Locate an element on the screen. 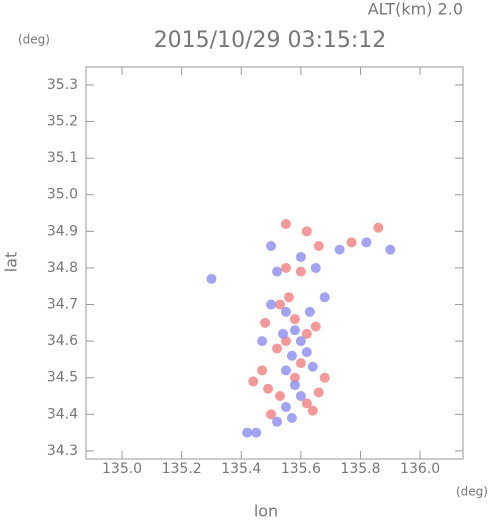 The height and width of the screenshot is (521, 491). chart-title: 2015/10/29 03:15:12 is located at coordinates (270, 40).